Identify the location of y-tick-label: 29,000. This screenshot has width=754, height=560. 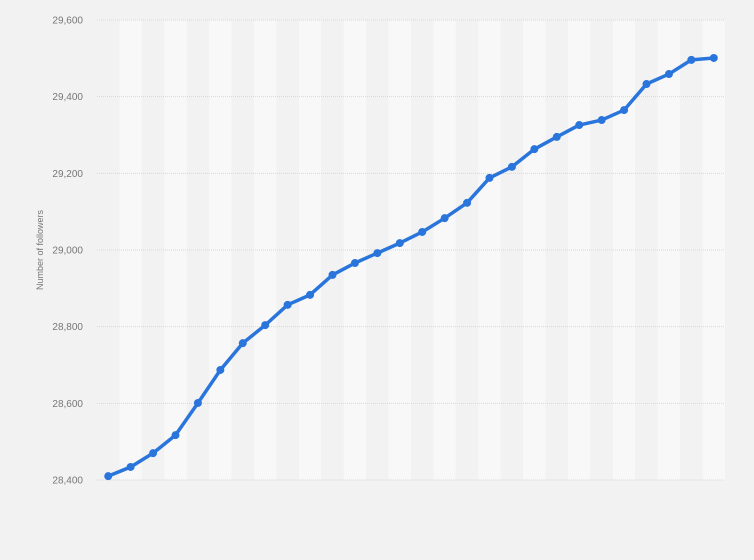
(67, 251).